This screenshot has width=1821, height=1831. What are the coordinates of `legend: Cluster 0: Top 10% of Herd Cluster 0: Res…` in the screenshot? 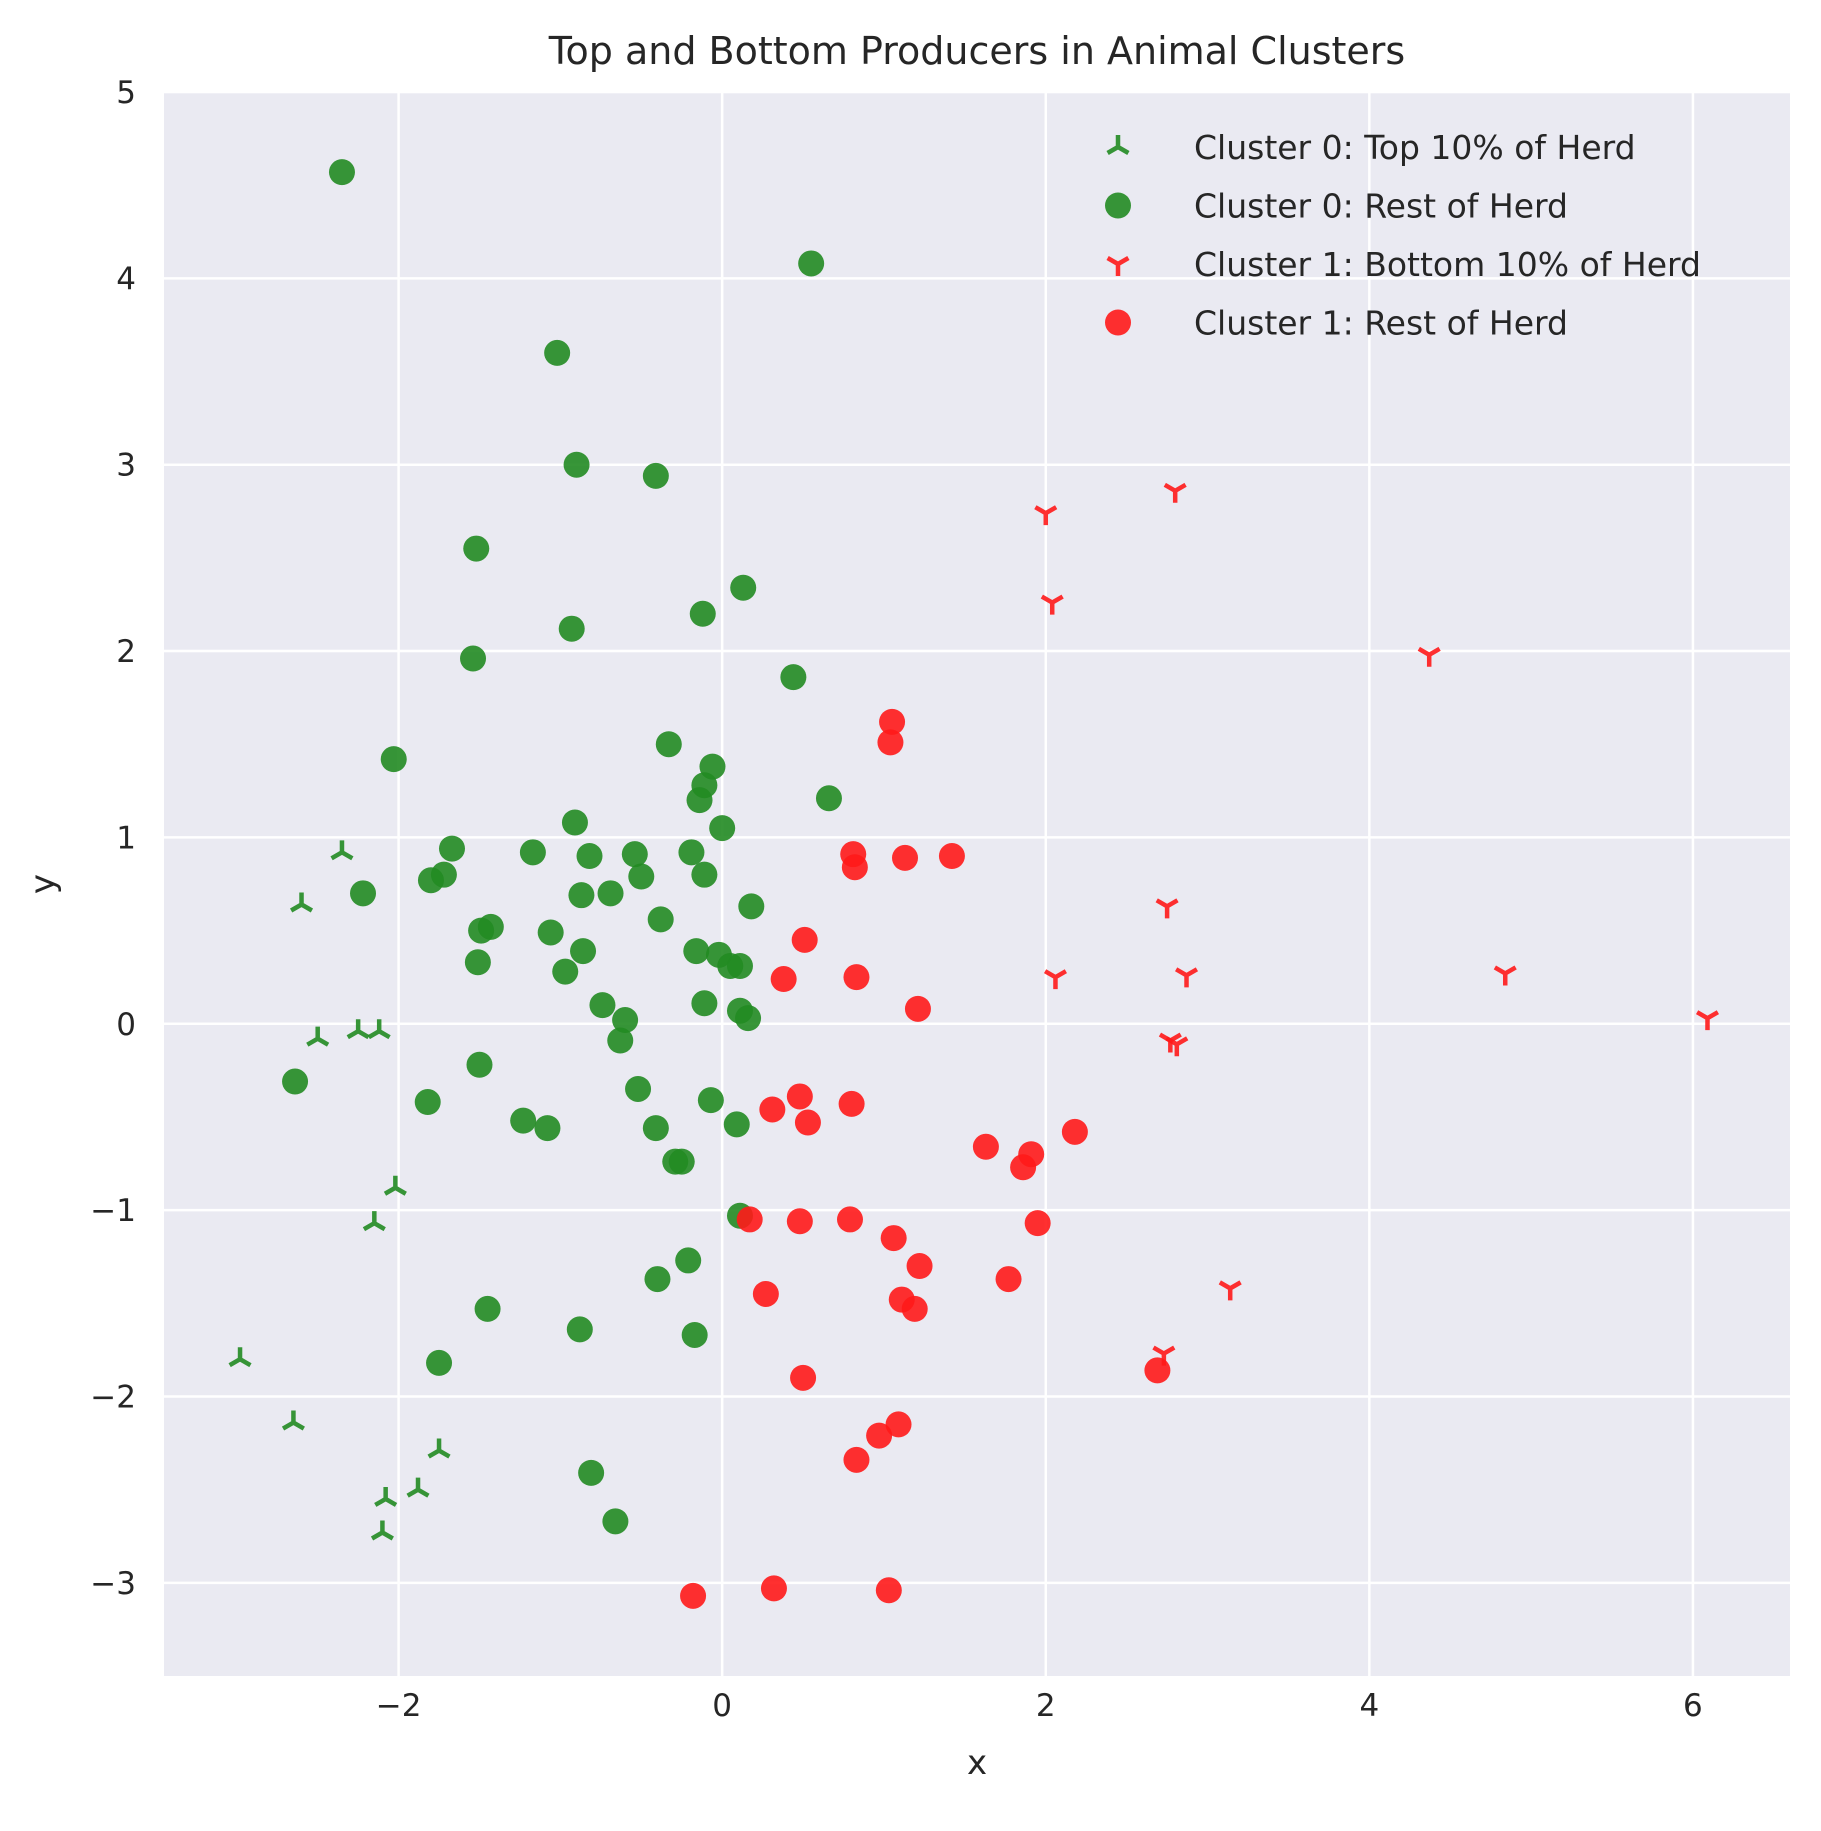 It's located at (1403, 235).